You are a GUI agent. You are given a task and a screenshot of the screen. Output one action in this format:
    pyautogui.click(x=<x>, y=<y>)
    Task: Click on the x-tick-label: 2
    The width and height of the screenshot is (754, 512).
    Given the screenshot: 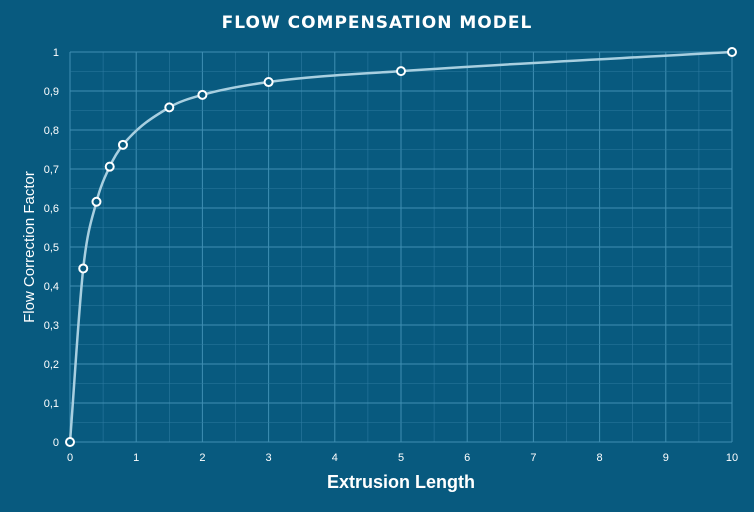 What is the action you would take?
    pyautogui.click(x=202, y=458)
    